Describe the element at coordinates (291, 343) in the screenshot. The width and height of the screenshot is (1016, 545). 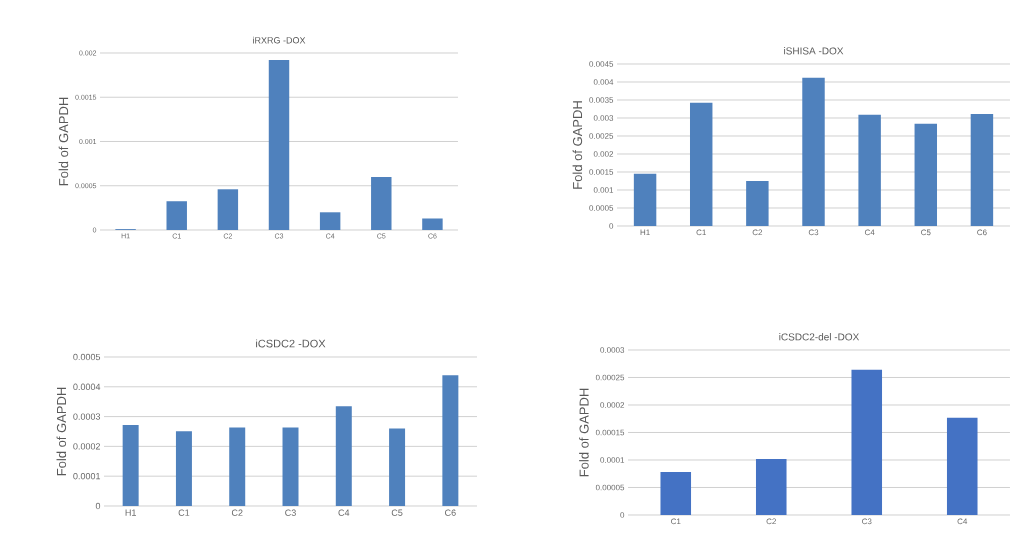
I see `chart-title: iCSDC2 -DOX` at that location.